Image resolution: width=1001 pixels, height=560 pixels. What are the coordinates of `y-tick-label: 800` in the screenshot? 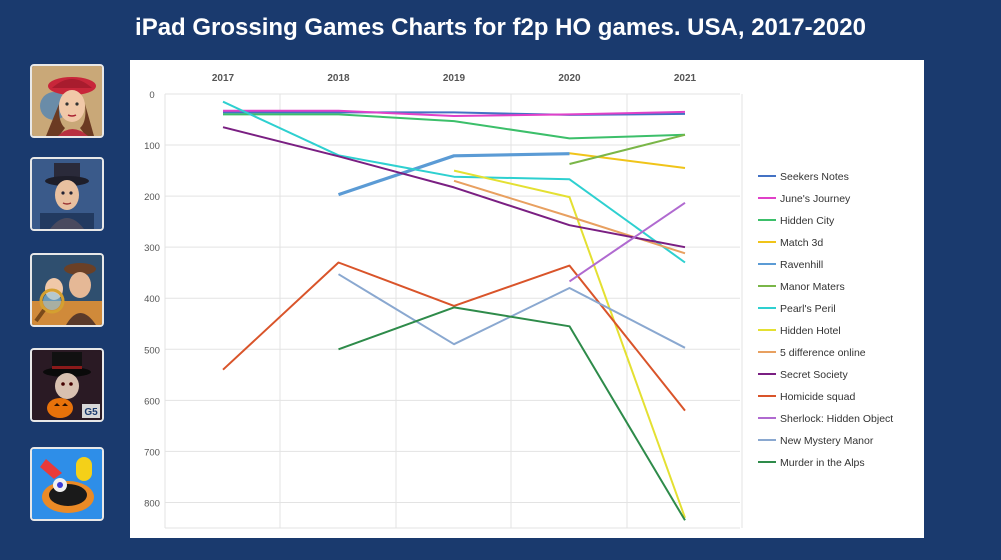 It's located at (152, 503).